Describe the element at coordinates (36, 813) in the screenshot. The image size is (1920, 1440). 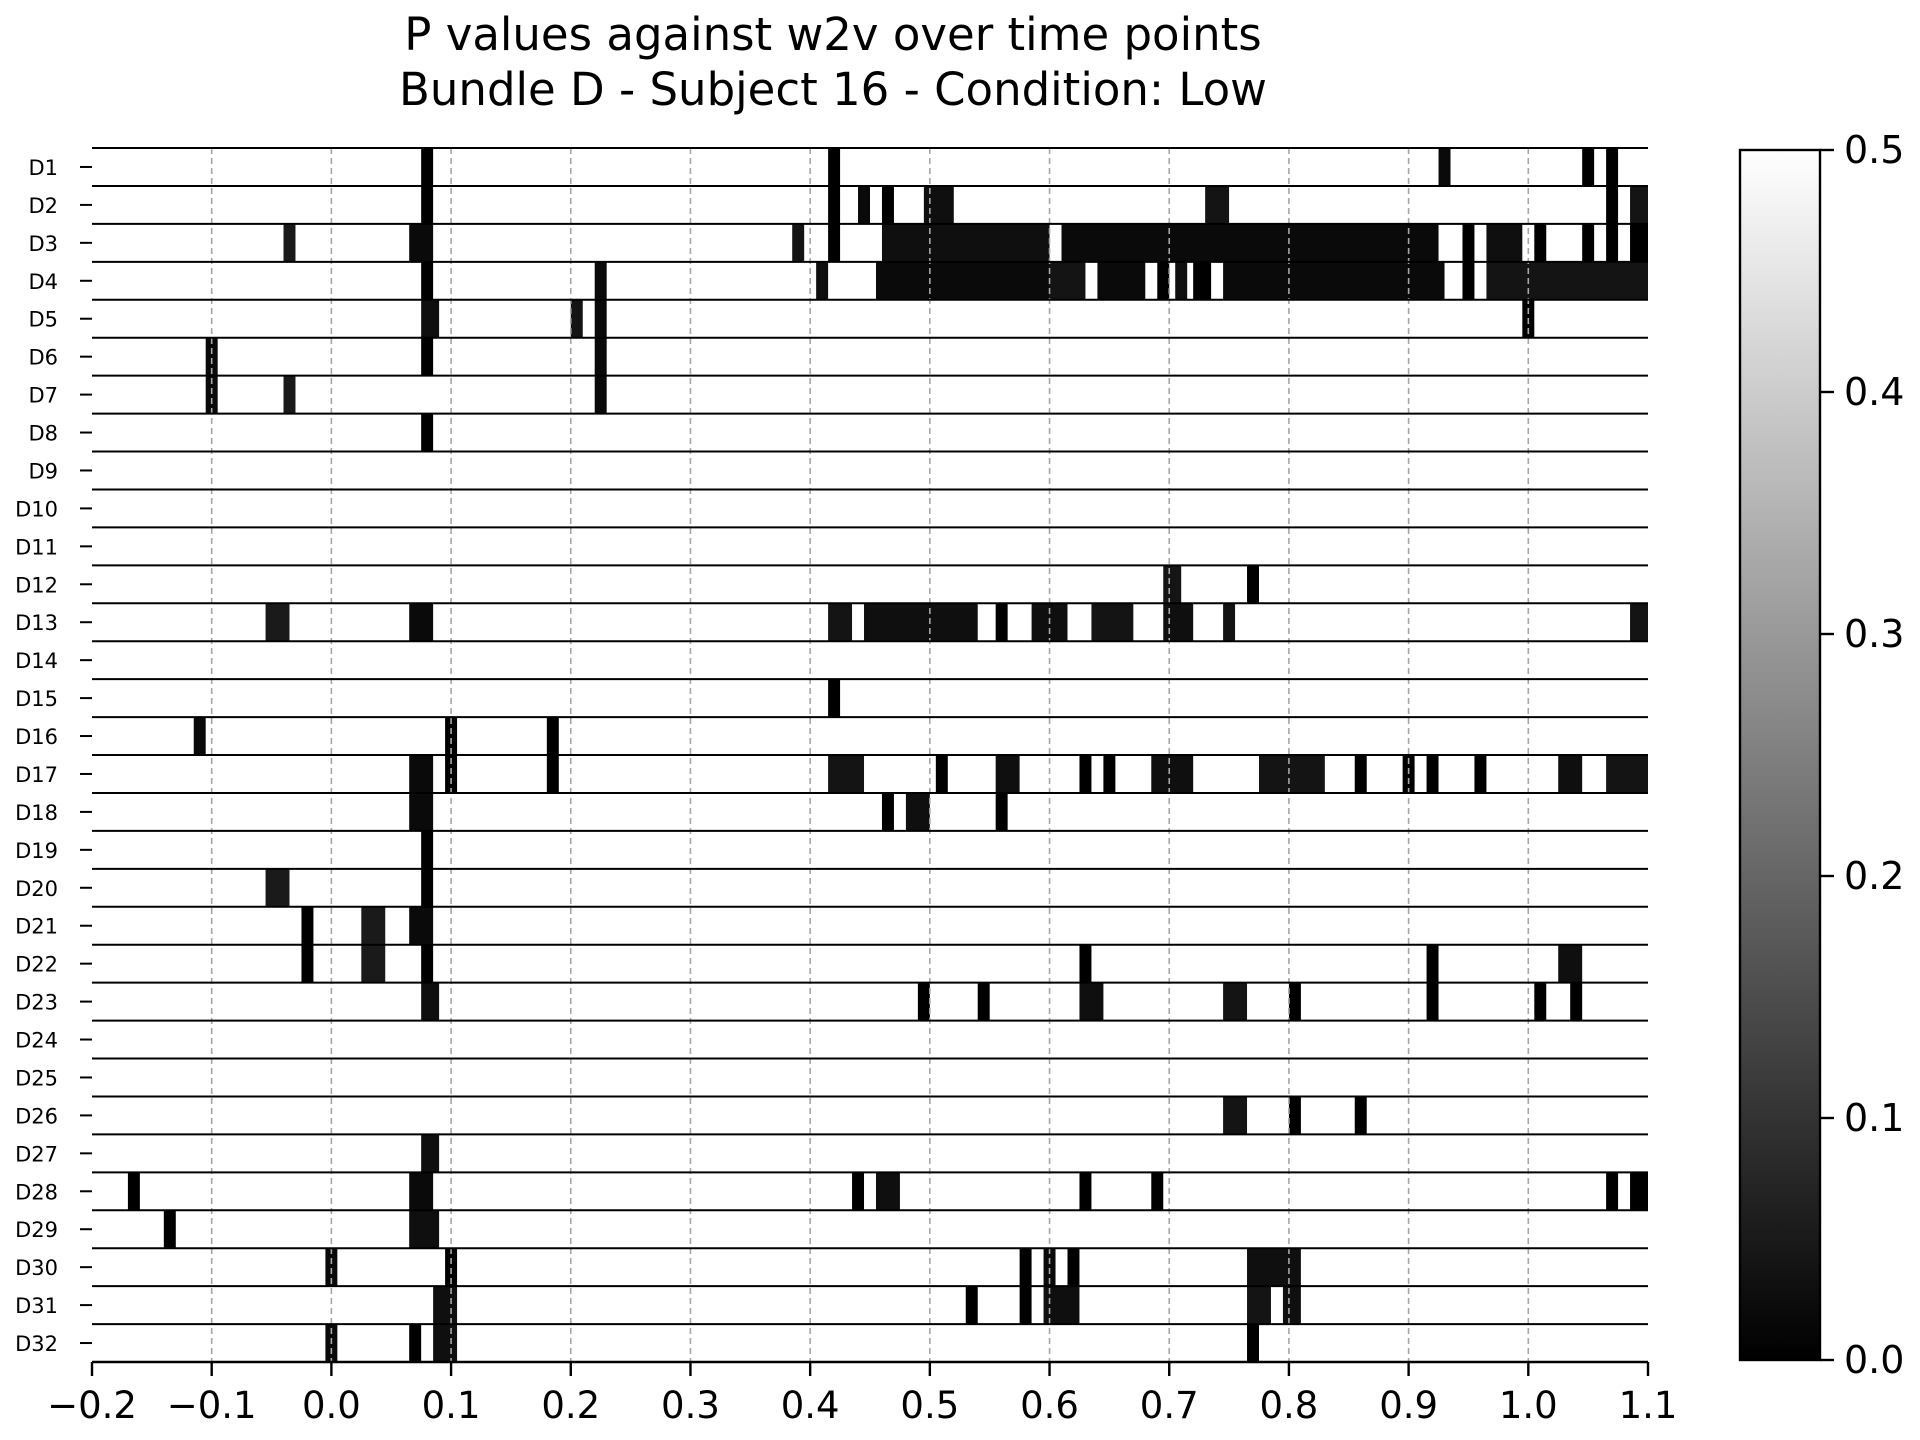
I see `y-tick-label: D18` at that location.